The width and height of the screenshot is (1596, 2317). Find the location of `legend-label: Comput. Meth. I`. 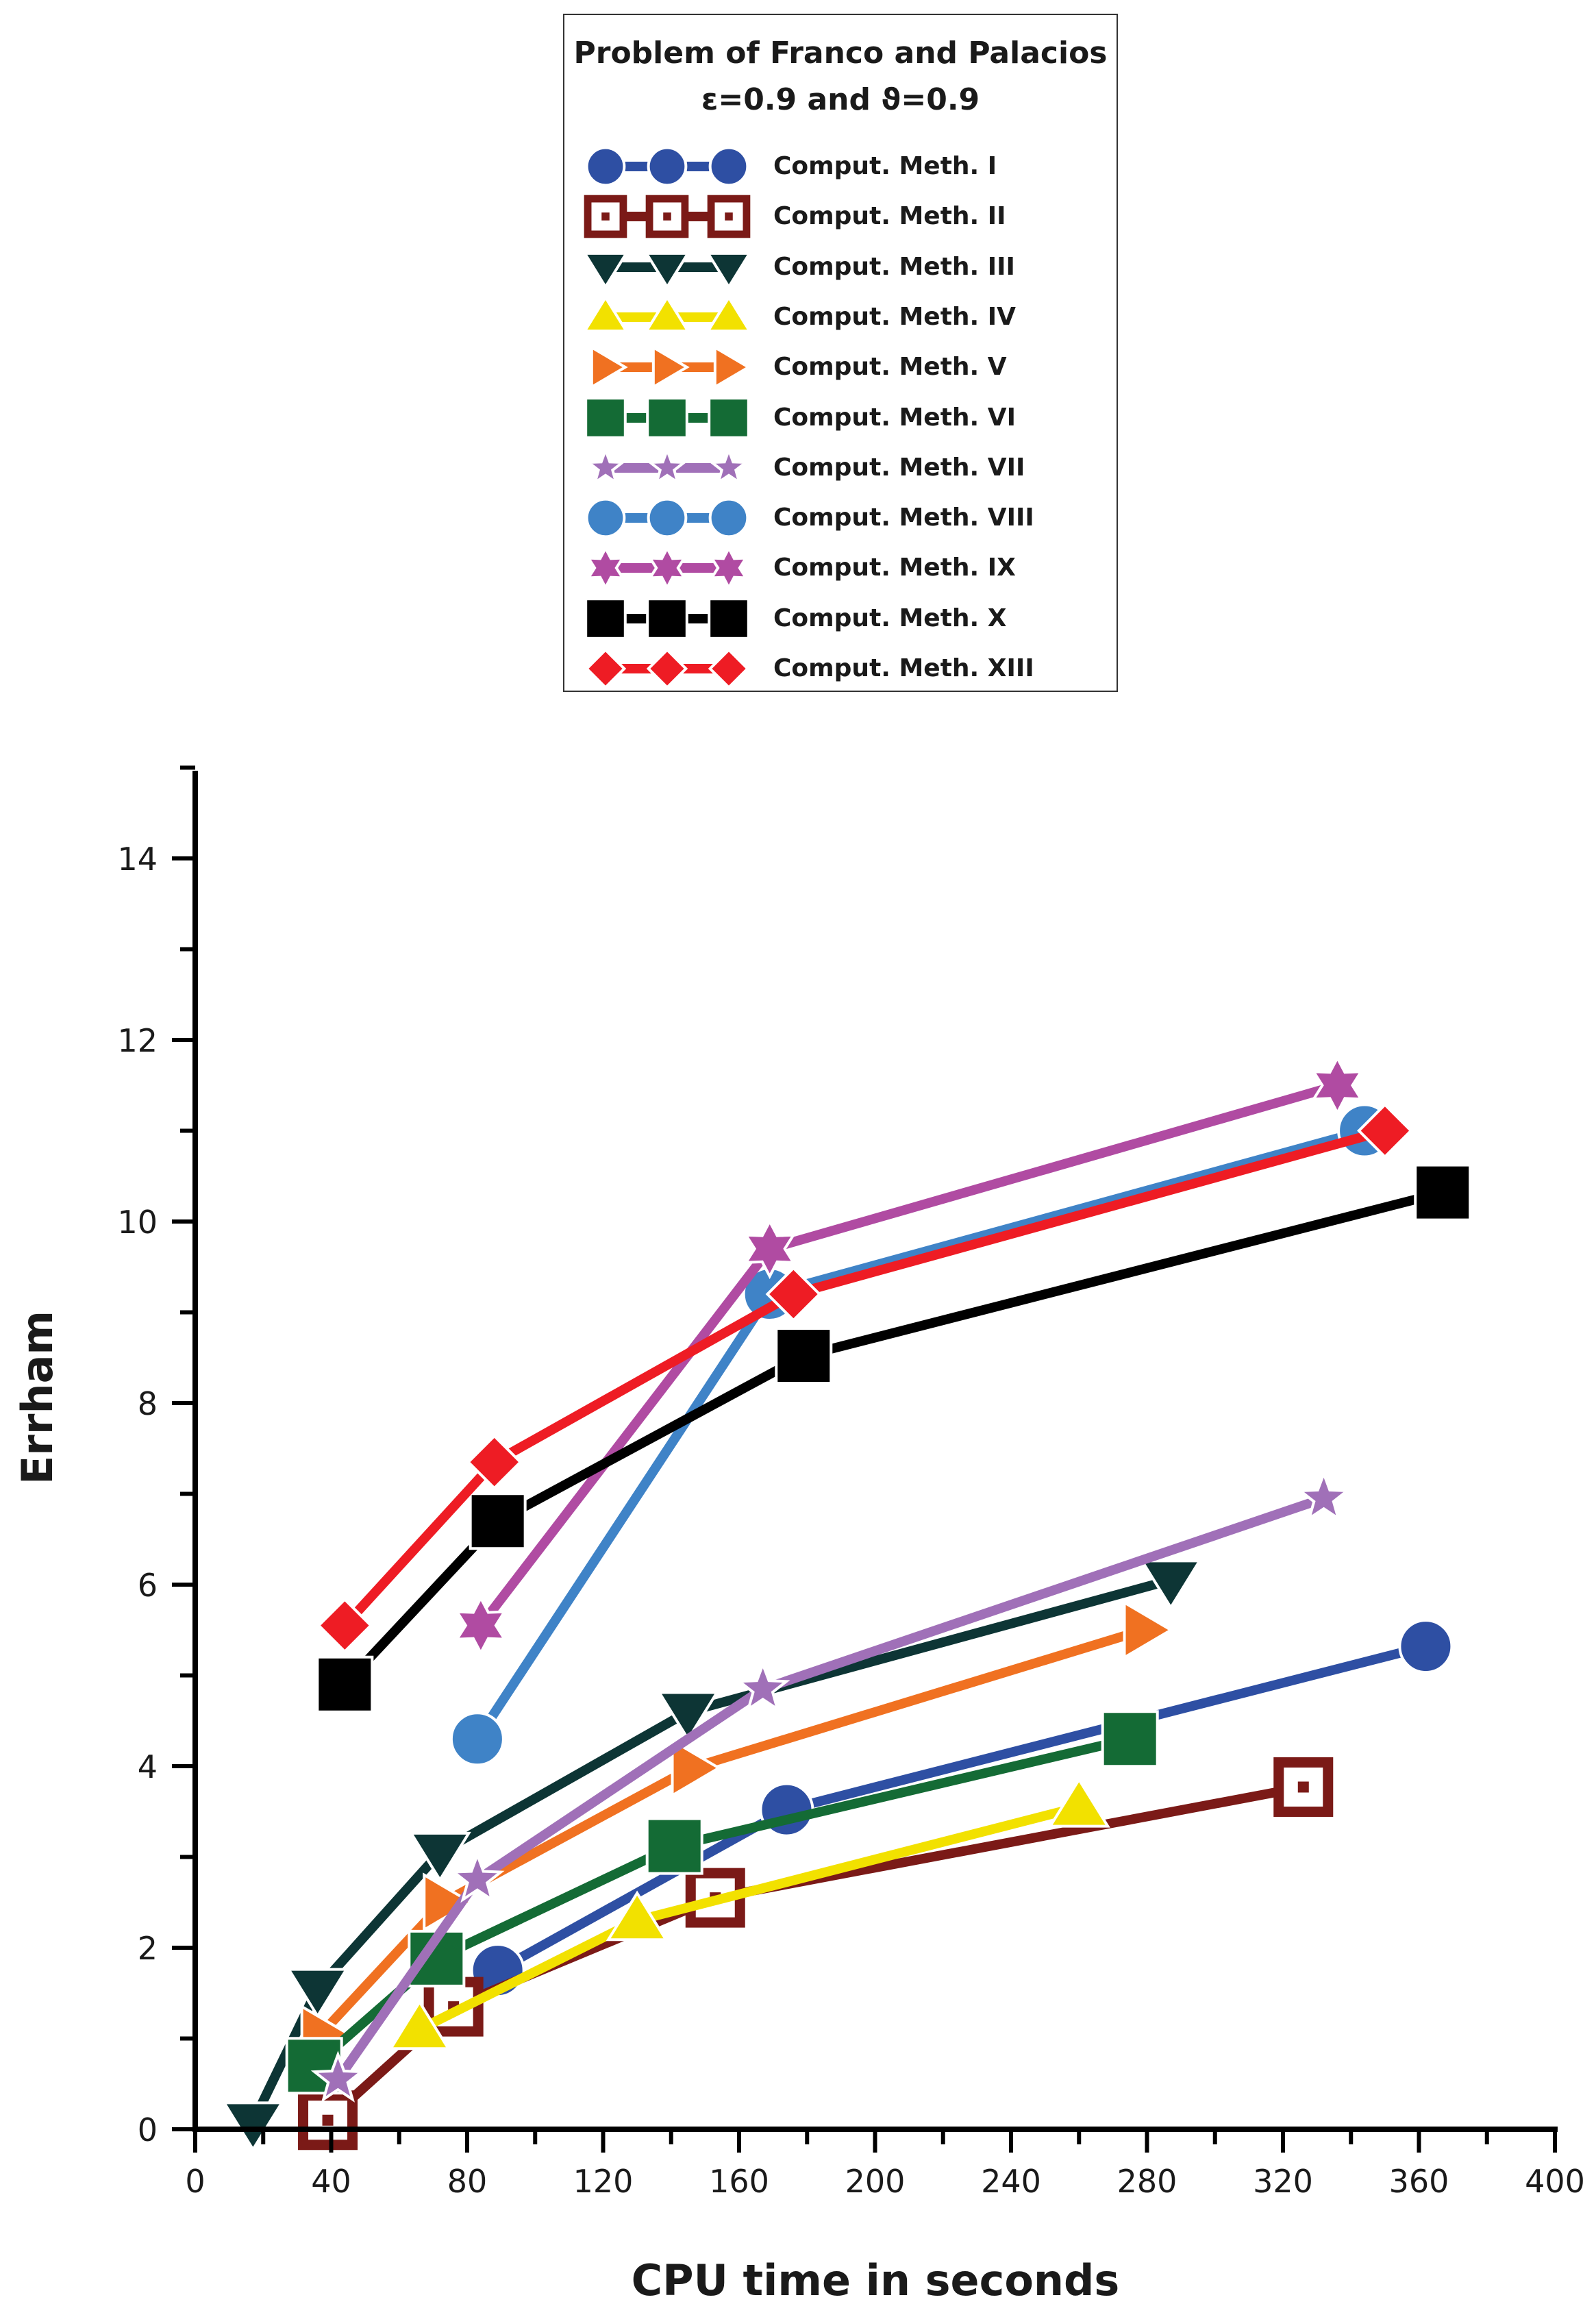

legend-label: Comput. Meth. I is located at coordinates (885, 166).